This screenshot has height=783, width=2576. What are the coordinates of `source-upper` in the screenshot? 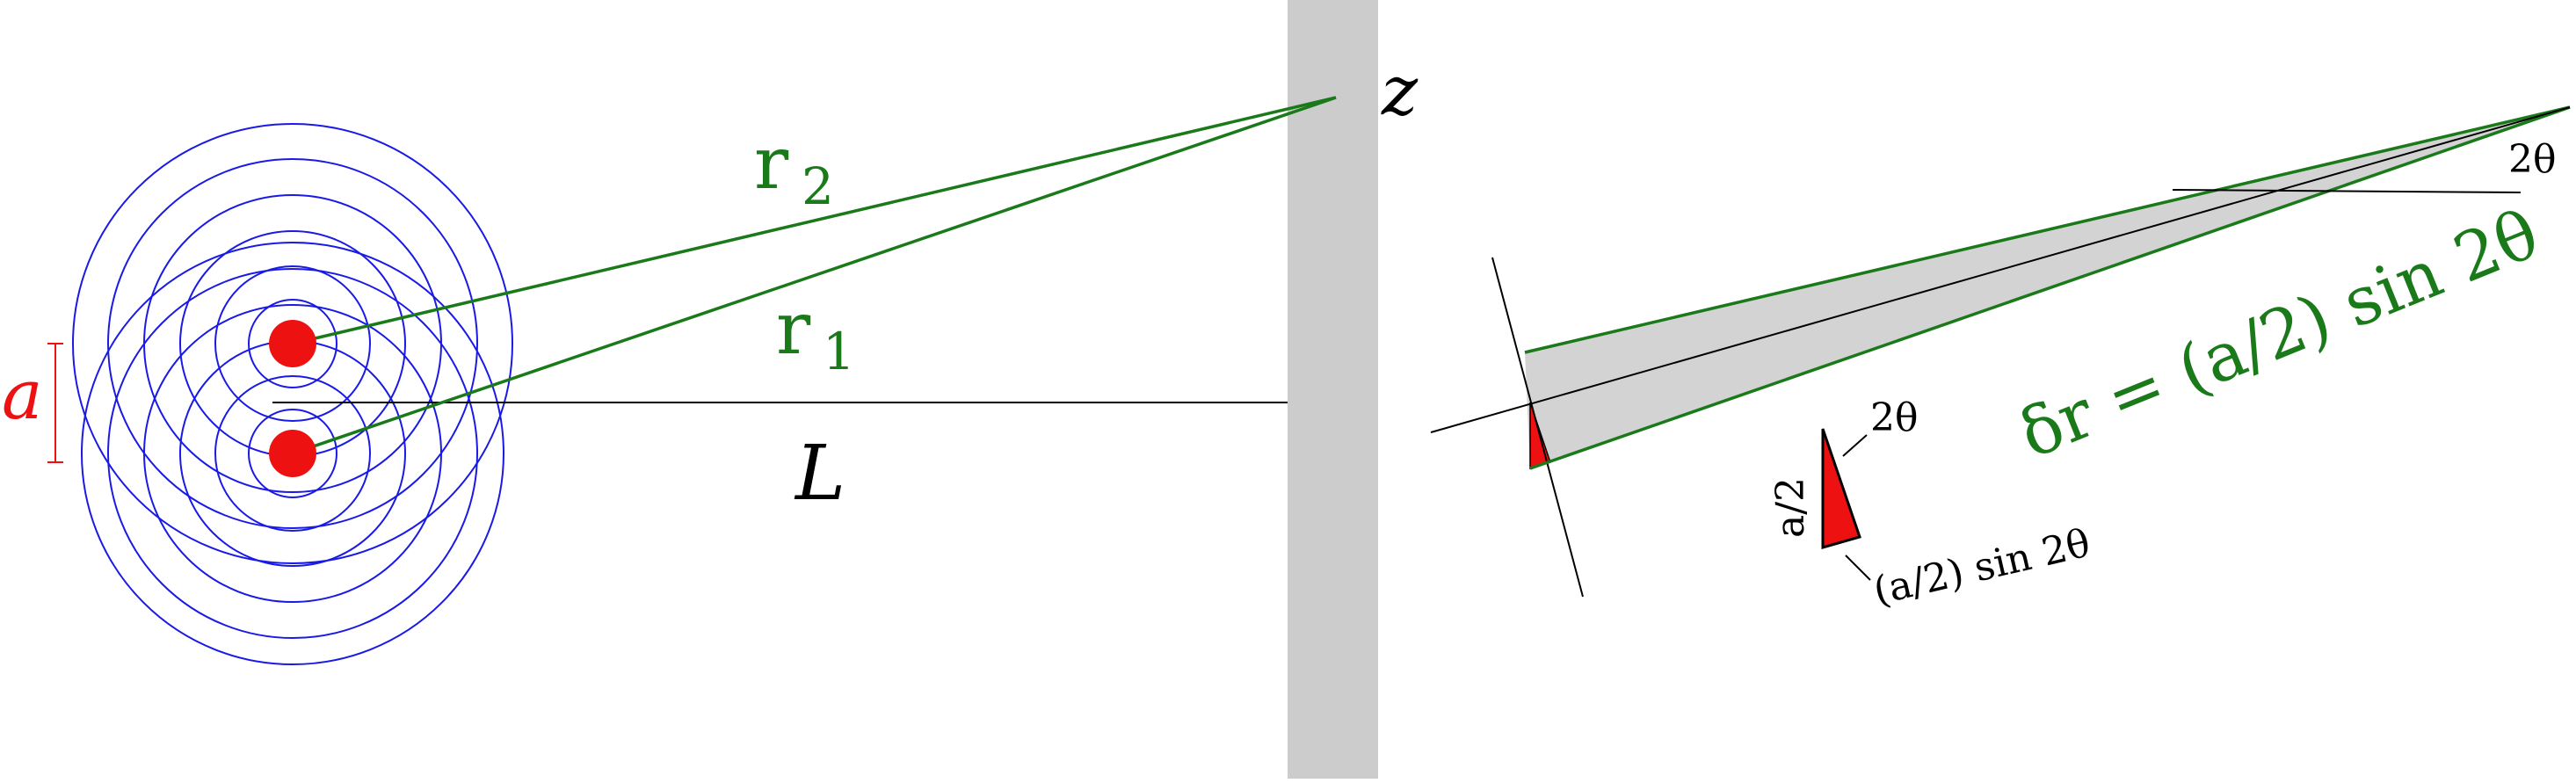 It's located at (292, 343).